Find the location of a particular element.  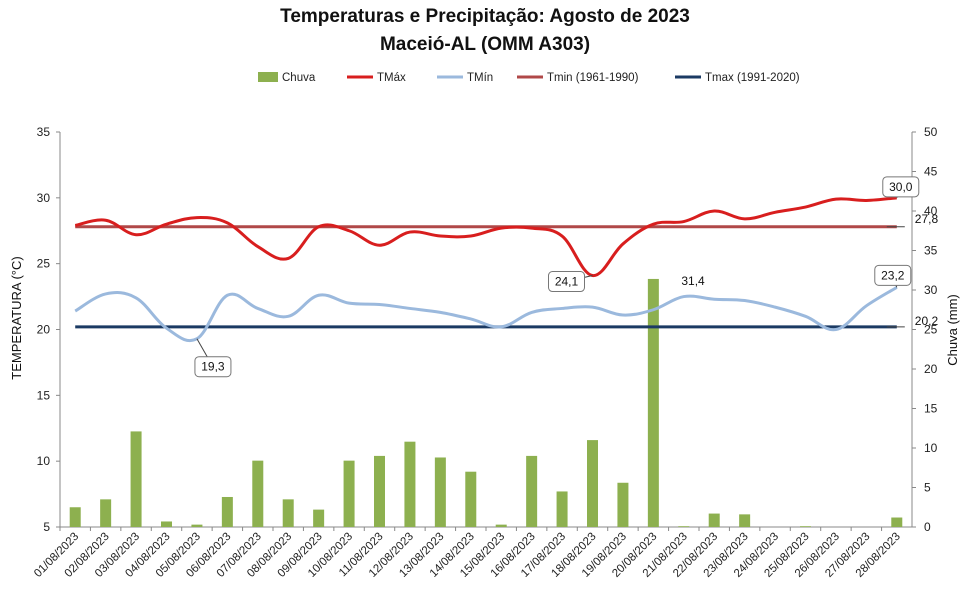

reference-lines is located at coordinates (486, 277).